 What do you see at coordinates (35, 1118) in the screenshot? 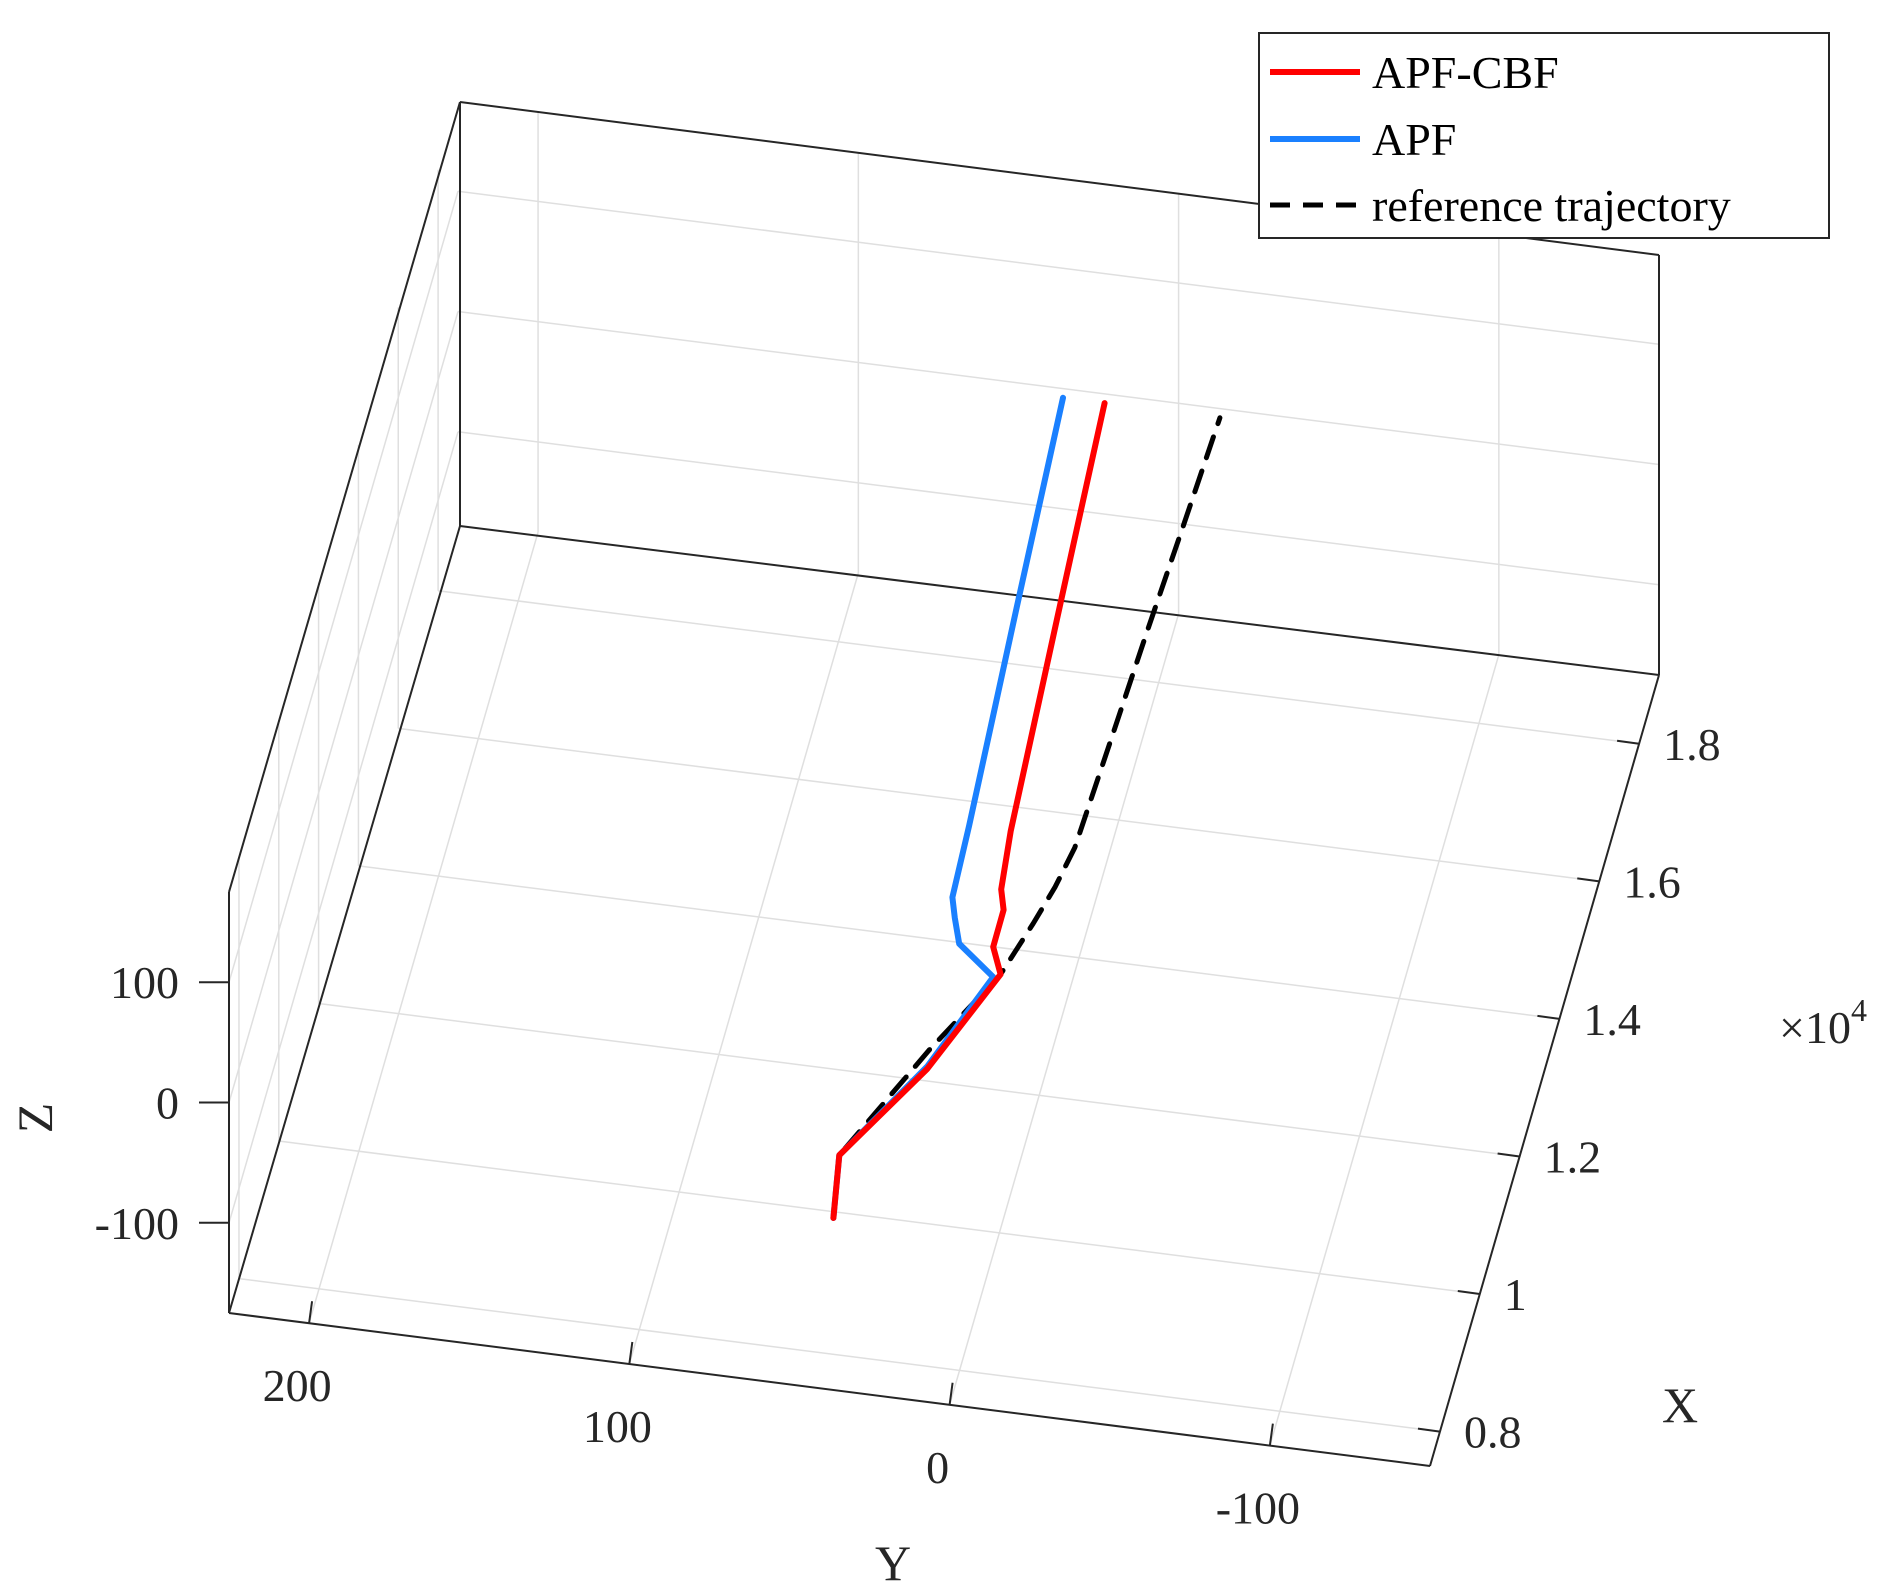
I see `z-axis-label: Z` at bounding box center [35, 1118].